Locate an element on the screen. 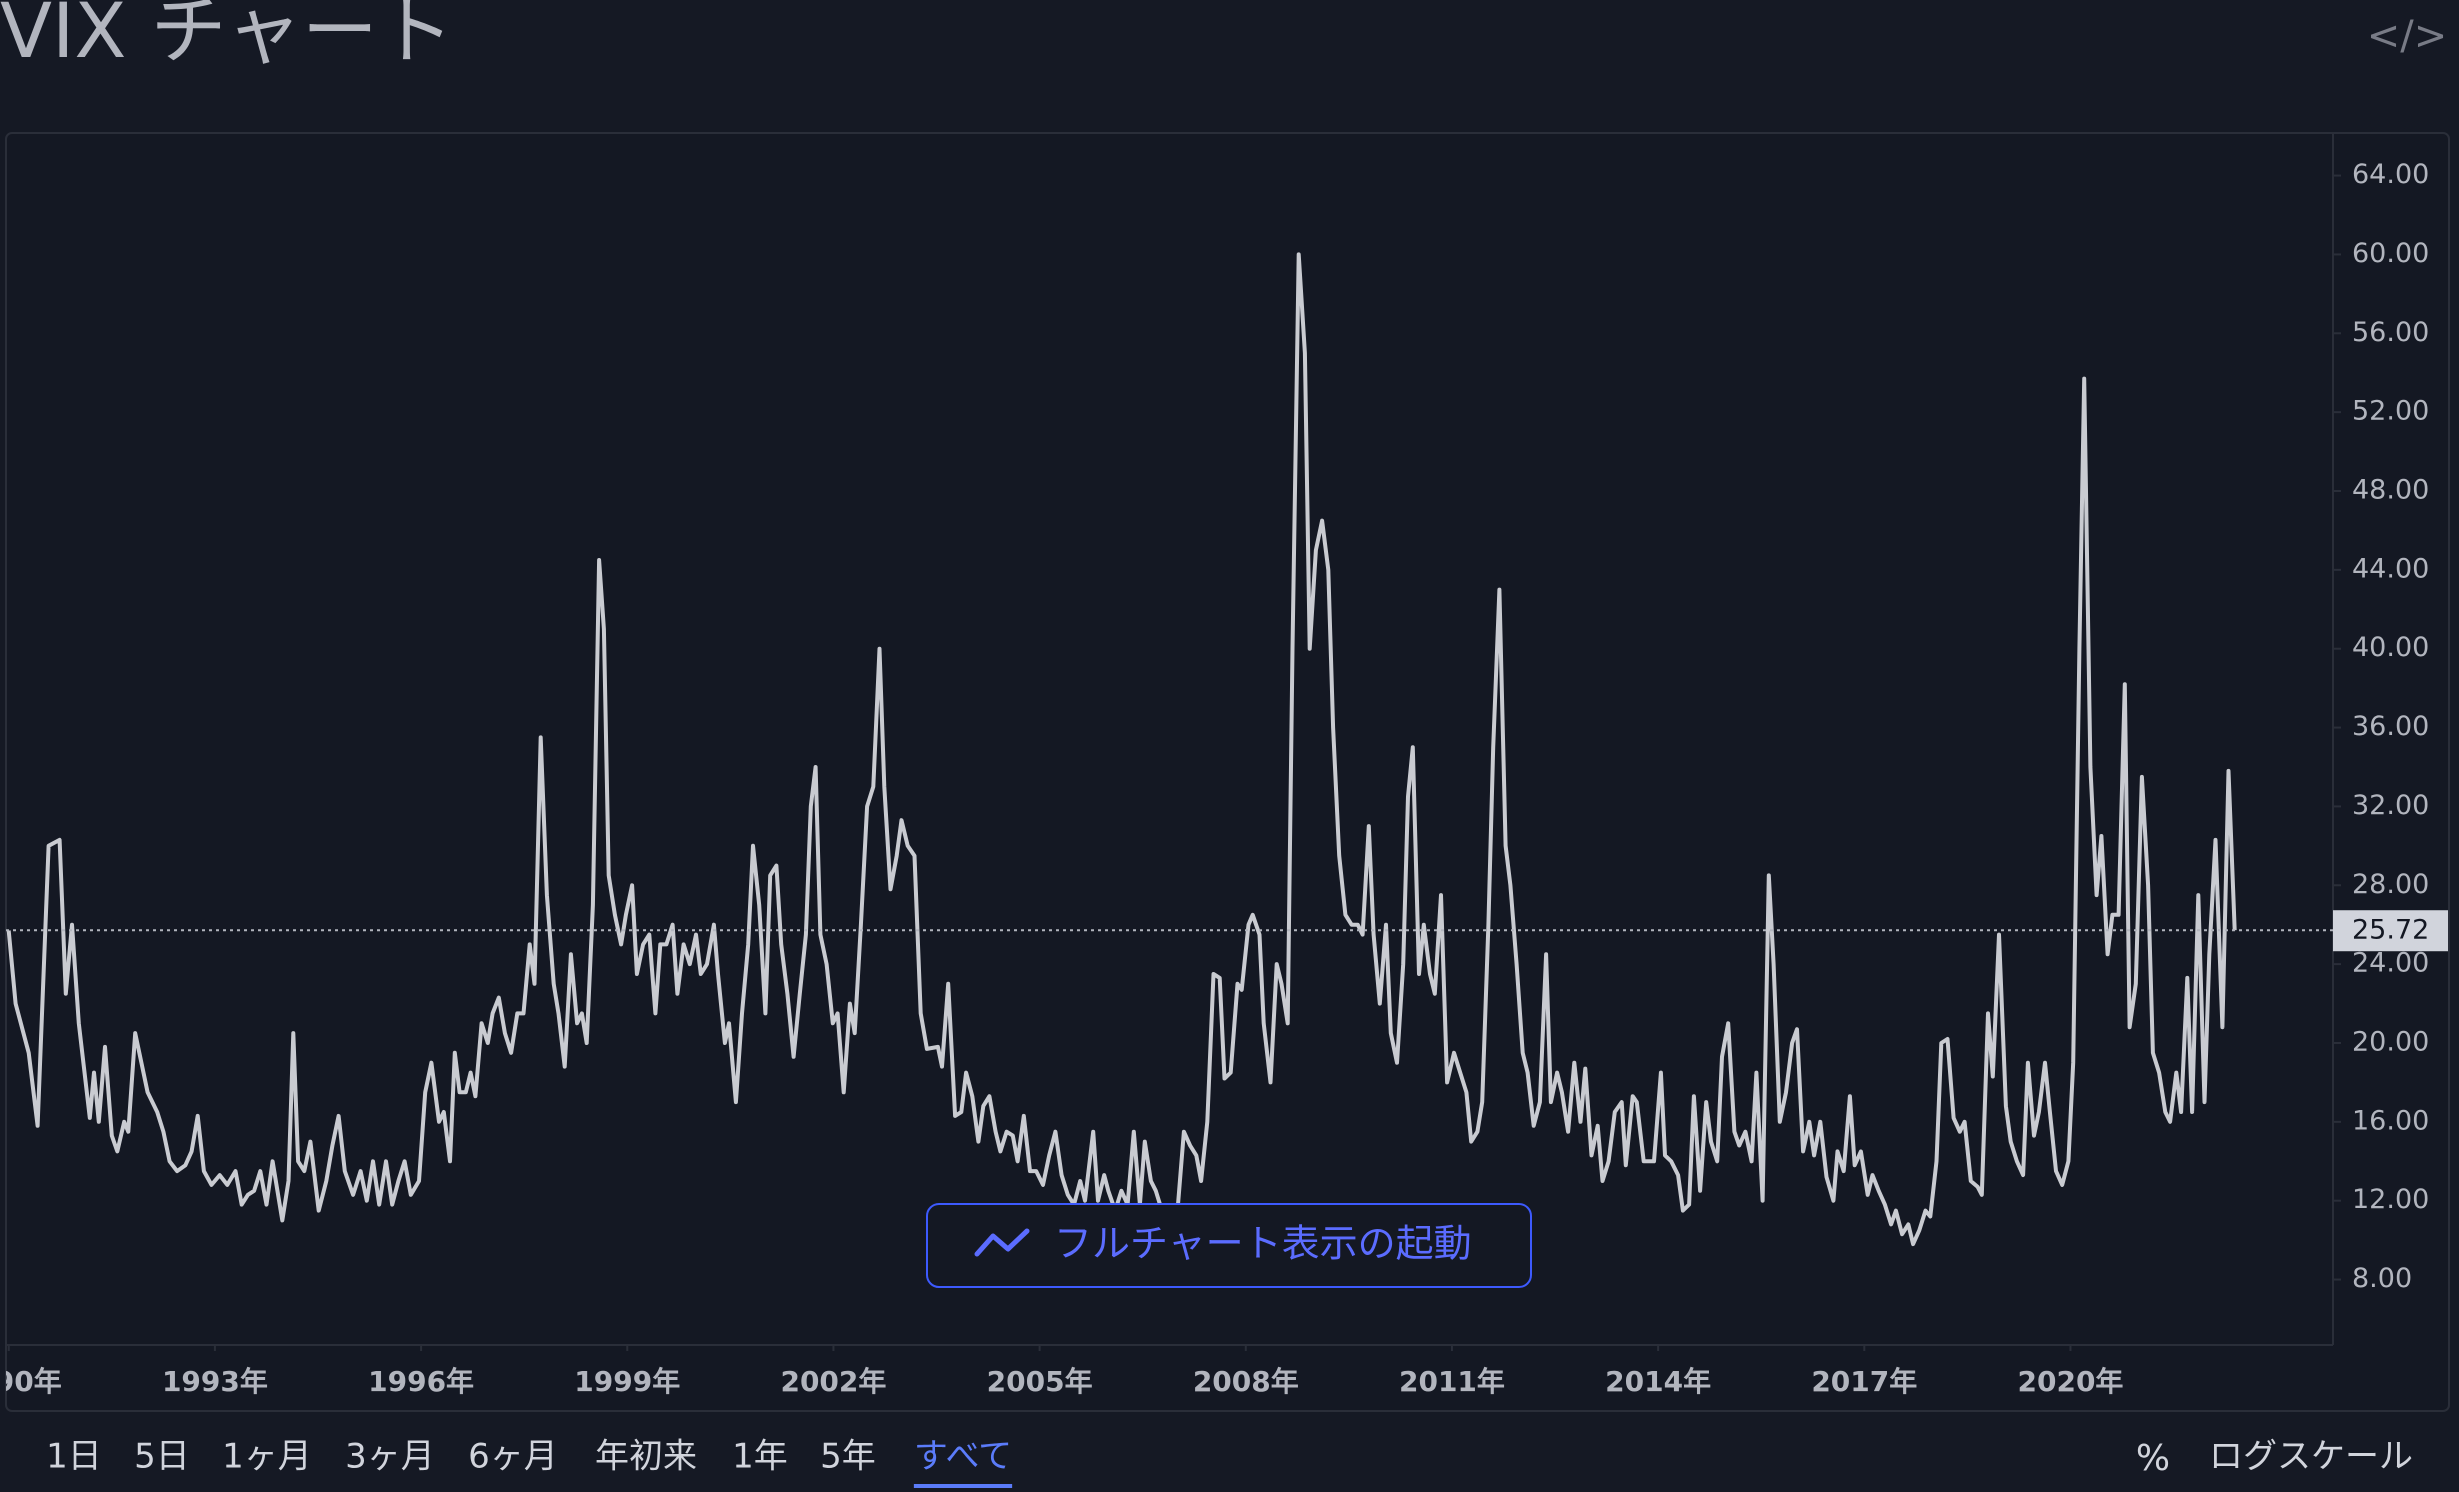 Image resolution: width=2459 pixels, height=1492 pixels. x-tick-label: 2011年 is located at coordinates (1452, 1381).